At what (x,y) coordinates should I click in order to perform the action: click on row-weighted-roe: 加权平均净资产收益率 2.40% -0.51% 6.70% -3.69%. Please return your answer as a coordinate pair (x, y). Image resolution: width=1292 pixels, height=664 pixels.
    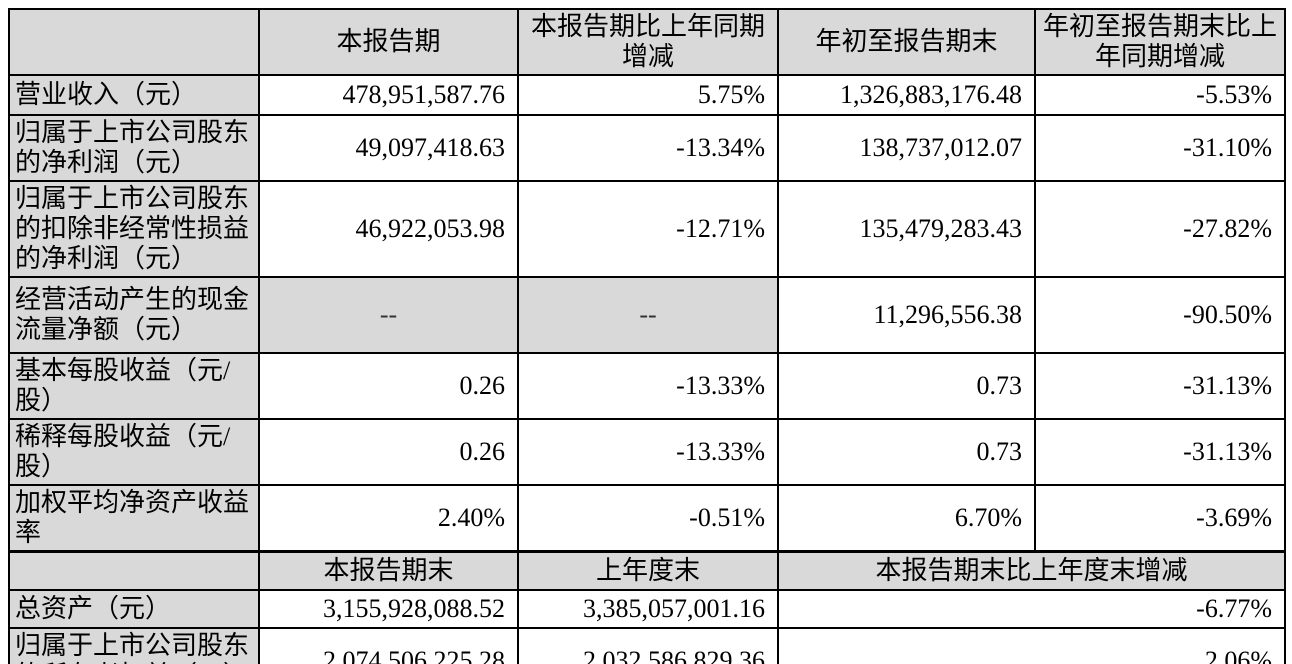
    Looking at the image, I should click on (647, 518).